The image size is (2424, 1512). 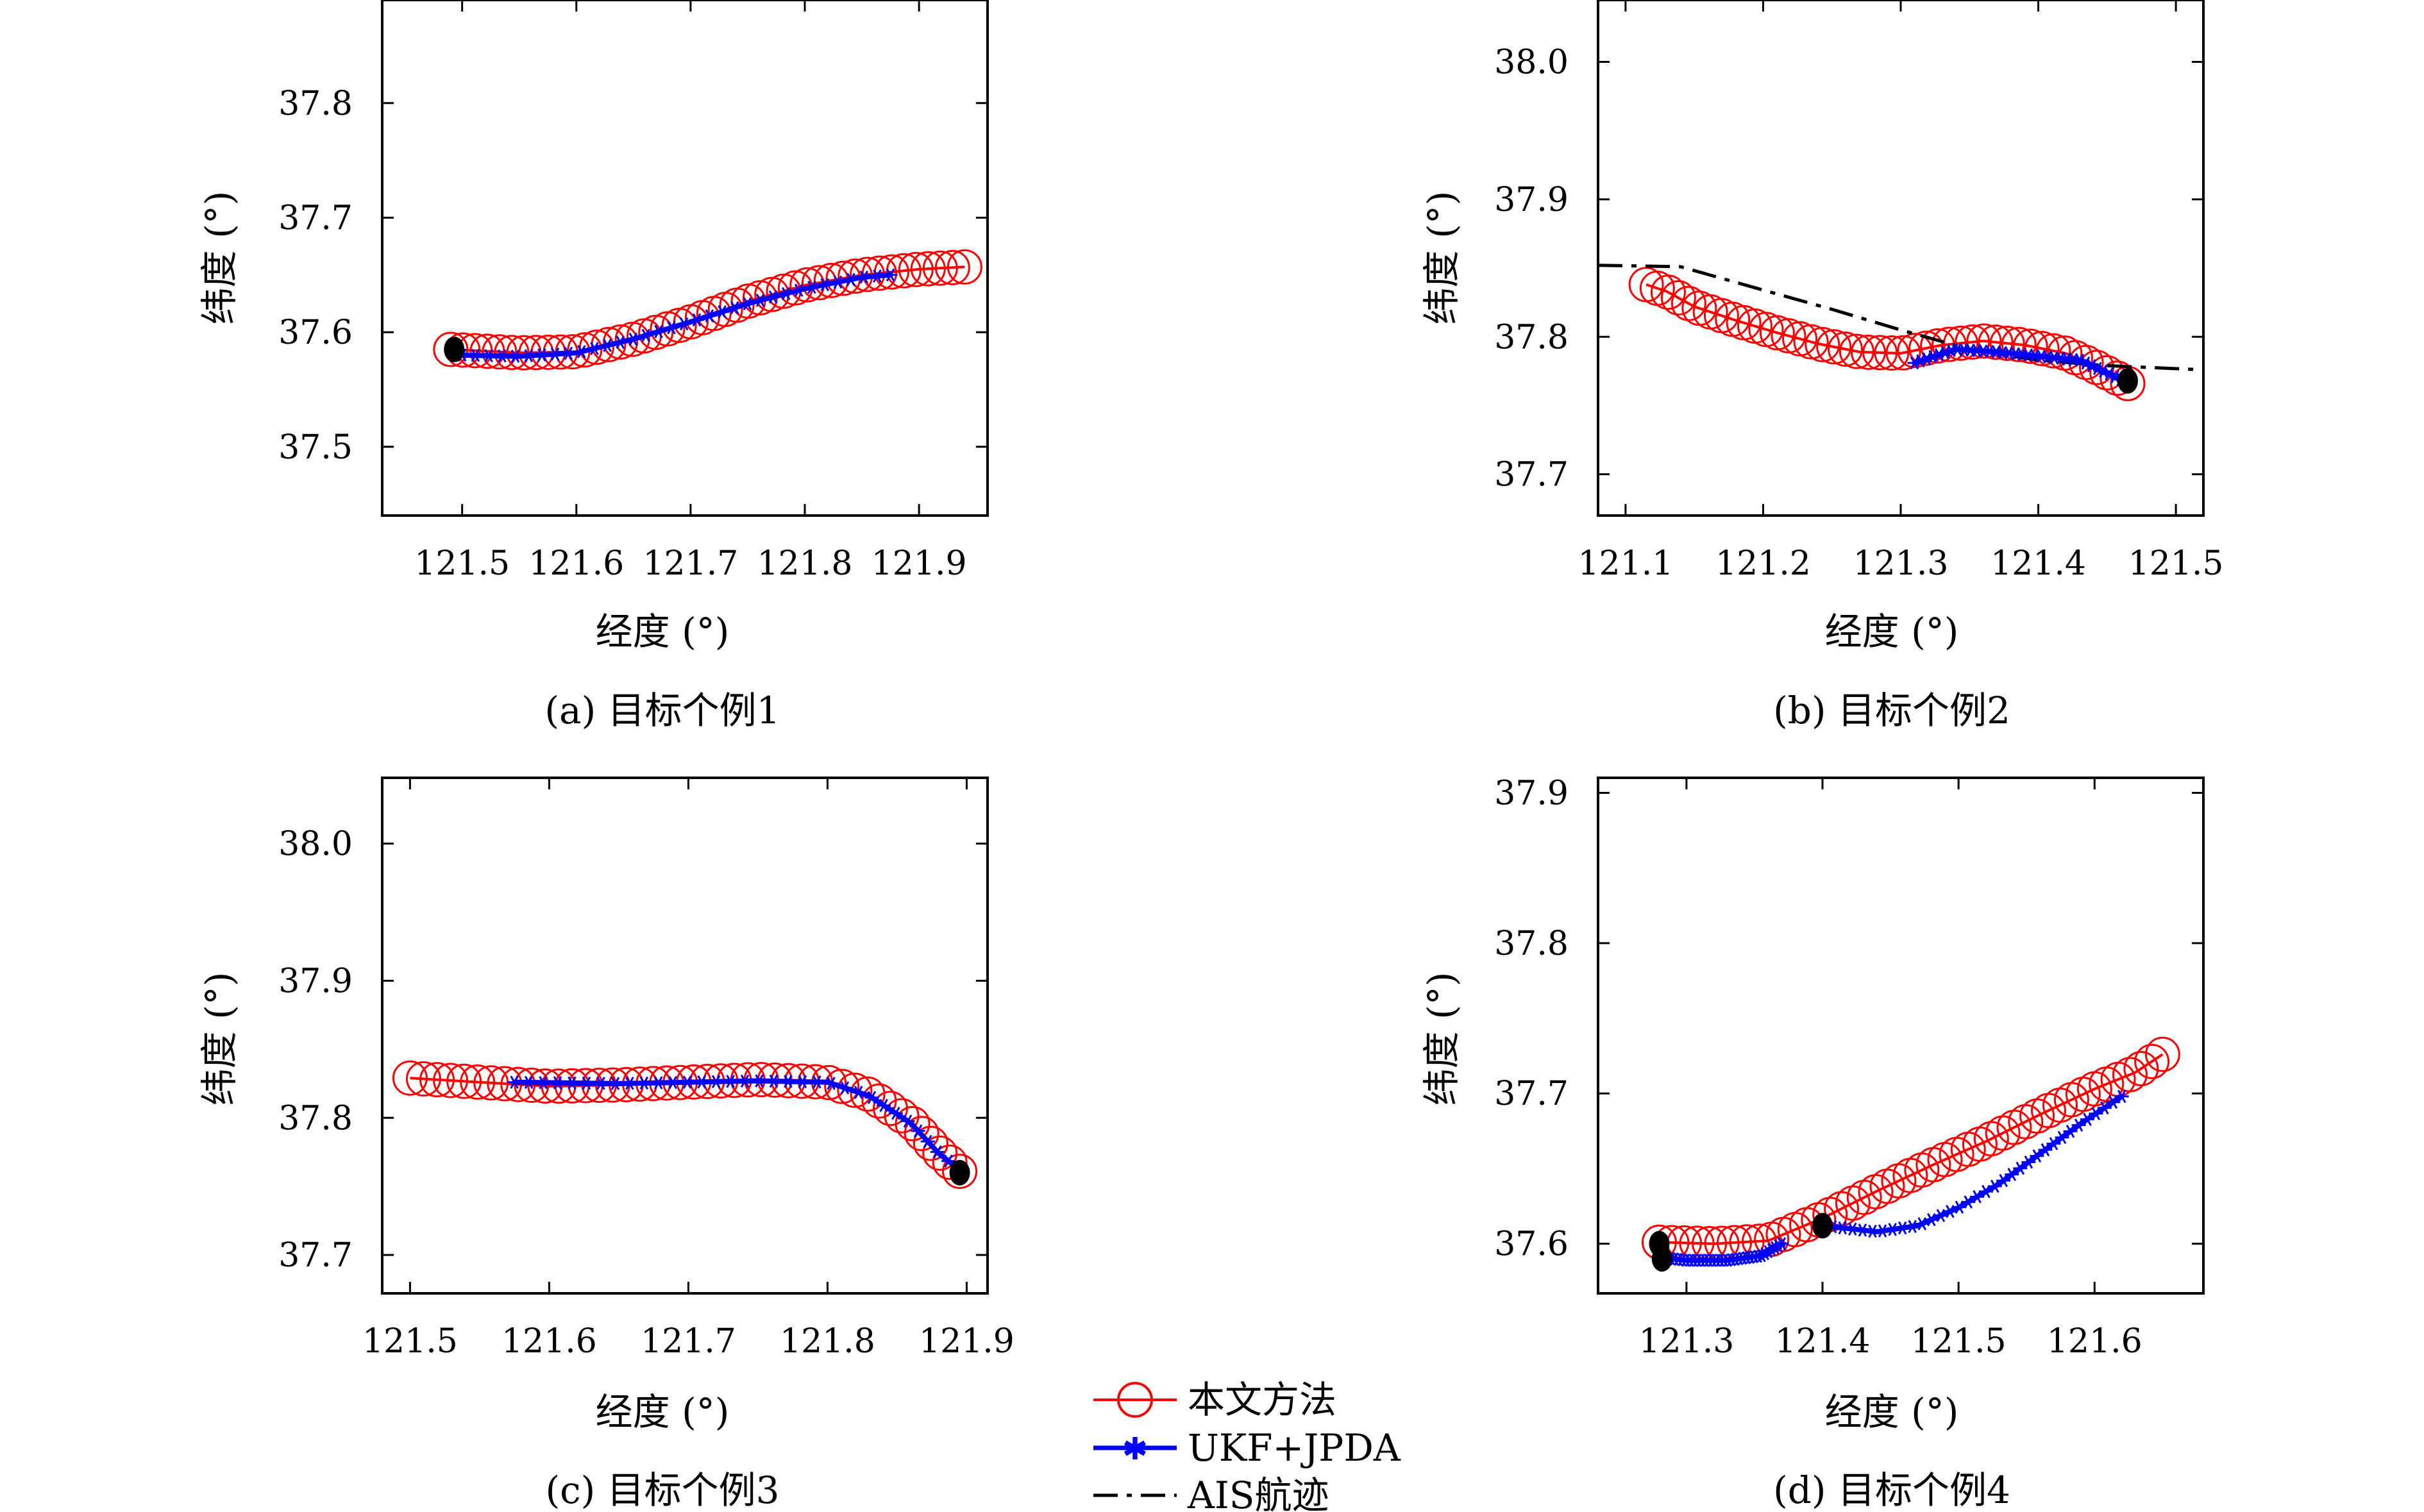 I want to click on x-tick-label: 121.5, so click(x=410, y=1341).